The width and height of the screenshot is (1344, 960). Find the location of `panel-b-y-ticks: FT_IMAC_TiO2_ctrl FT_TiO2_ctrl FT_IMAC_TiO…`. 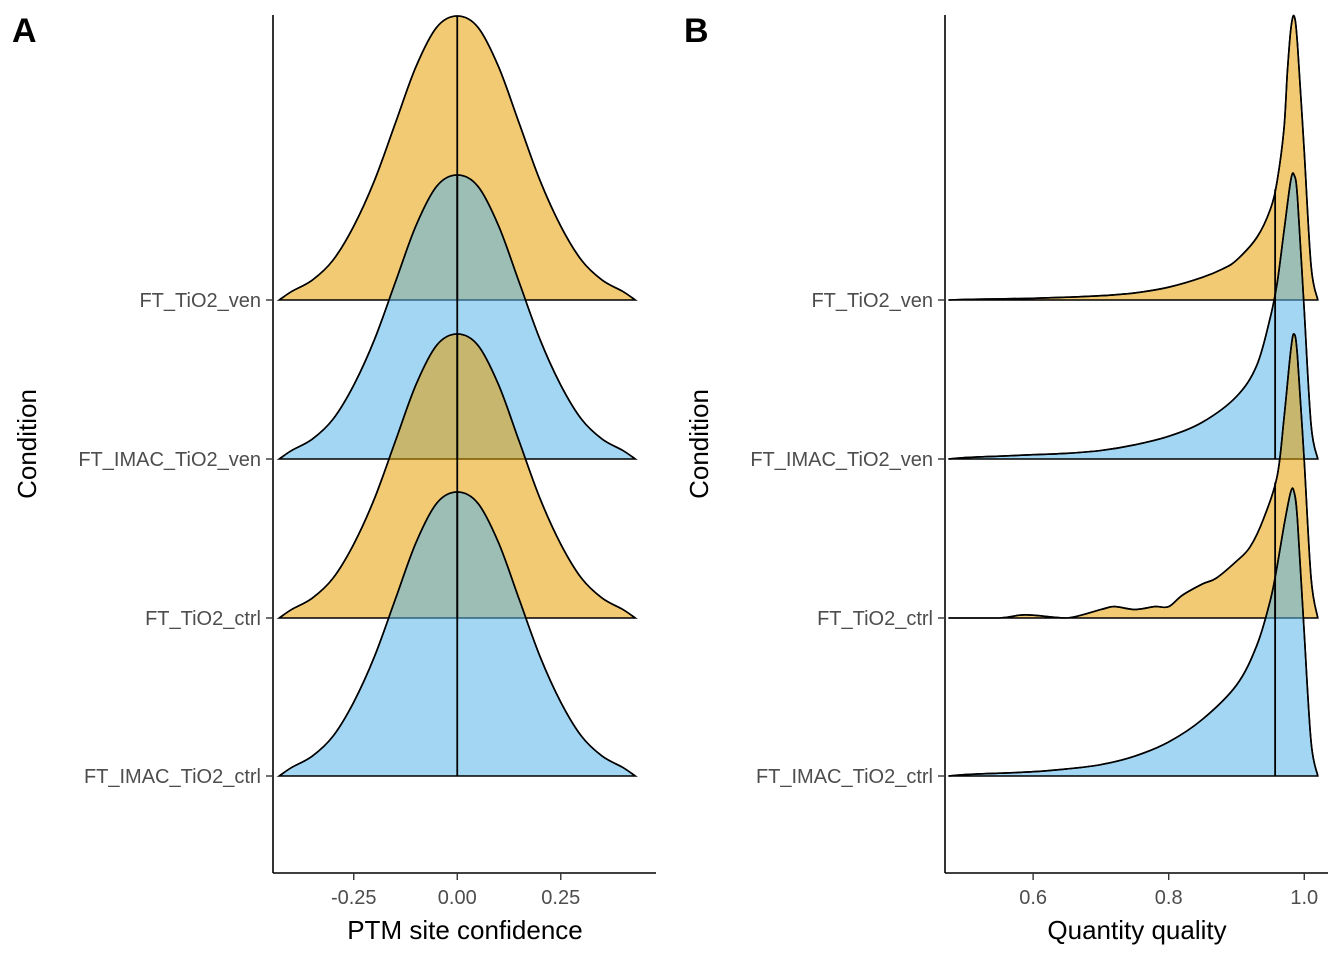

panel-b-y-ticks: FT_IMAC_TiO2_ctrl FT_TiO2_ctrl FT_IMAC_TiO… is located at coordinates (847, 539).